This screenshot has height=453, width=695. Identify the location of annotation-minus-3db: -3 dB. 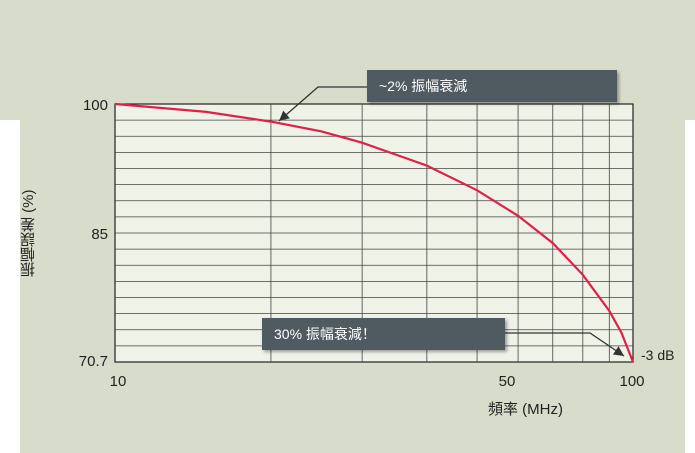
(657, 355).